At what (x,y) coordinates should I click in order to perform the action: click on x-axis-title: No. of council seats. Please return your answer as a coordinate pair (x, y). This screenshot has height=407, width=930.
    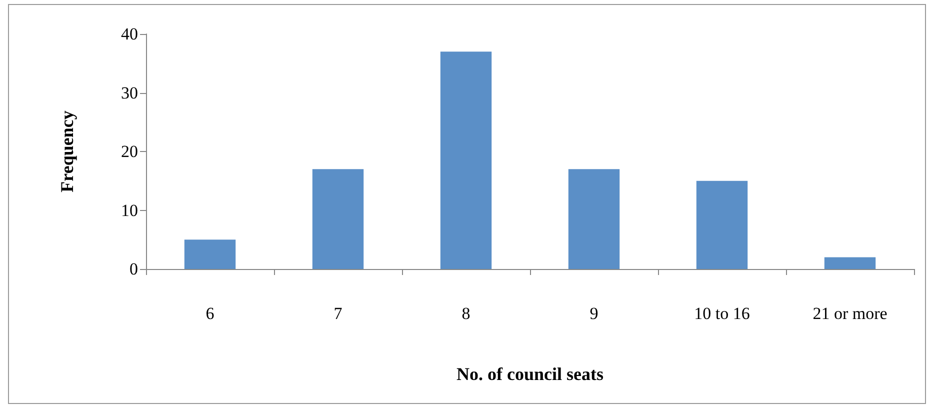
    Looking at the image, I should click on (530, 374).